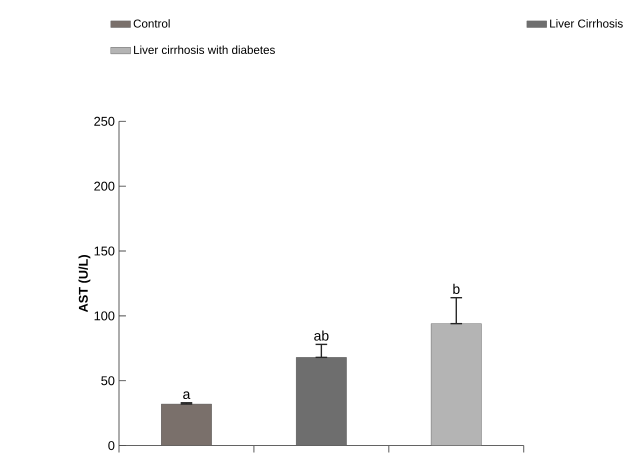 The height and width of the screenshot is (468, 629). What do you see at coordinates (84, 283) in the screenshot?
I see `y-axis-title: AST (U/L)` at bounding box center [84, 283].